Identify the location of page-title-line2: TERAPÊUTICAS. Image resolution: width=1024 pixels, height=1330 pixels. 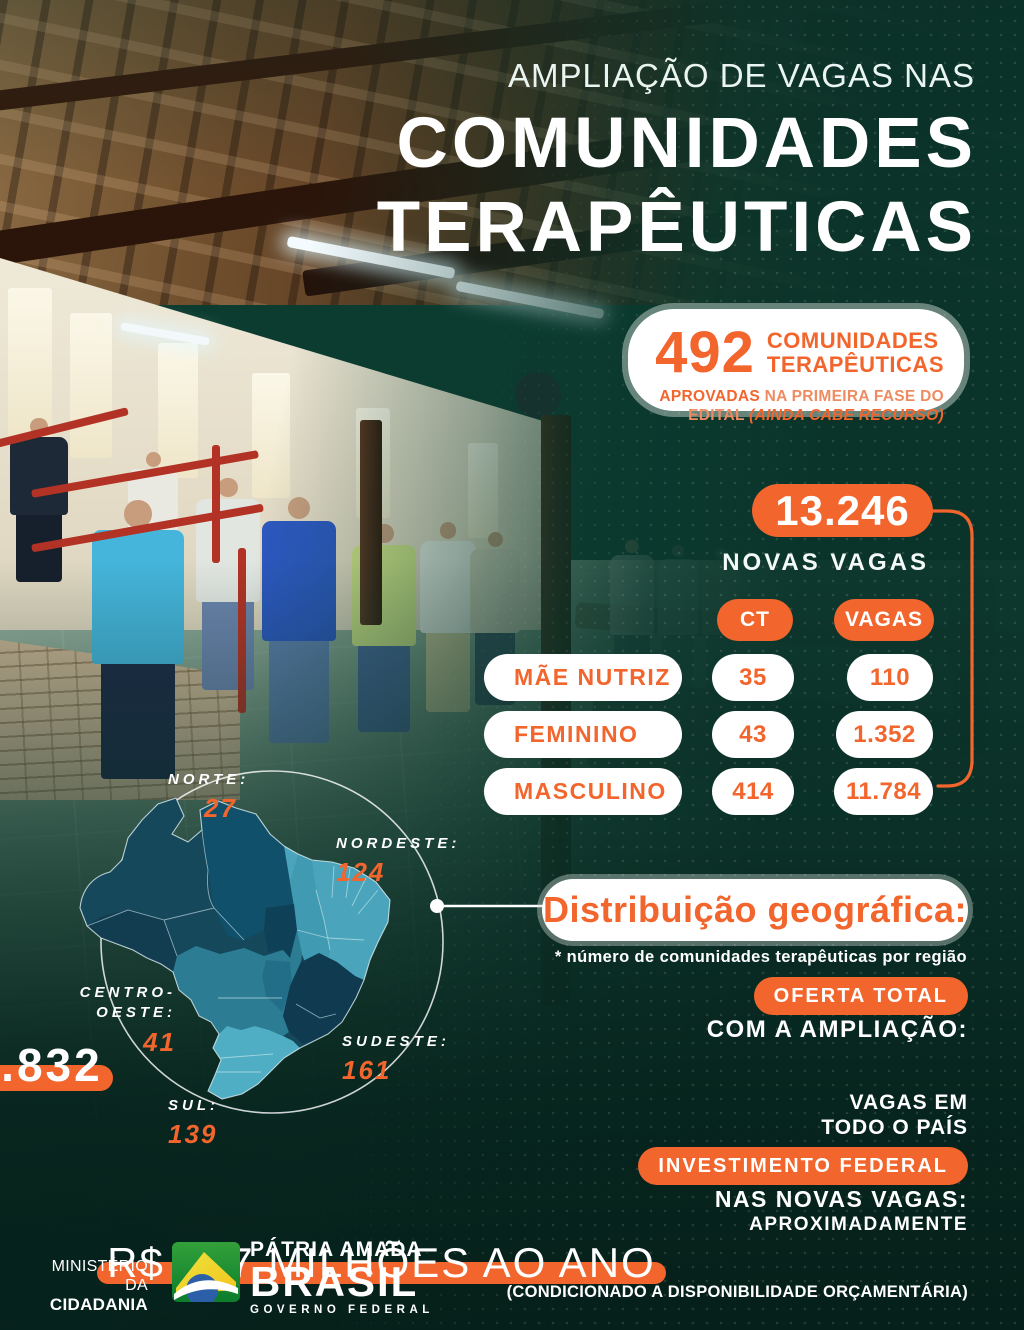
(676, 227).